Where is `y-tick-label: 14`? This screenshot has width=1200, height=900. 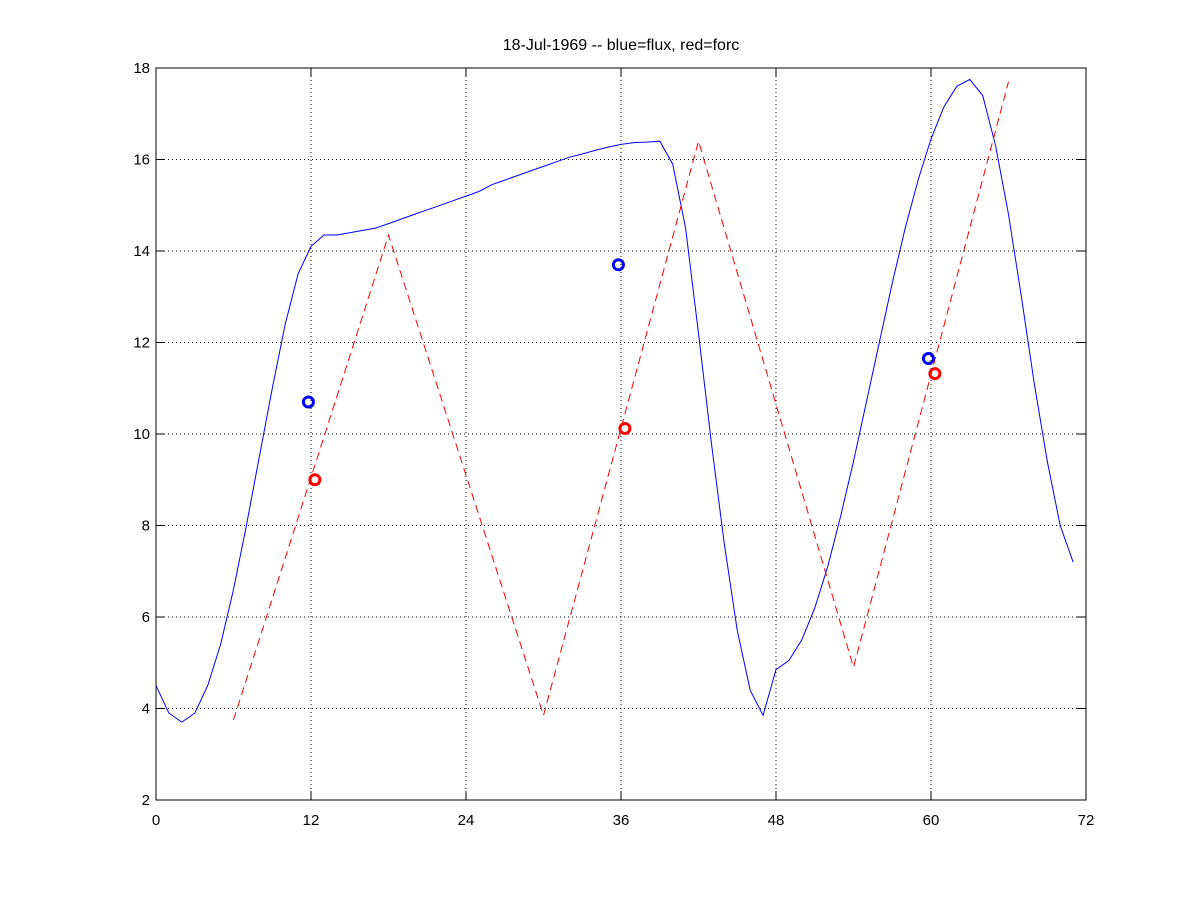
y-tick-label: 14 is located at coordinates (141, 251).